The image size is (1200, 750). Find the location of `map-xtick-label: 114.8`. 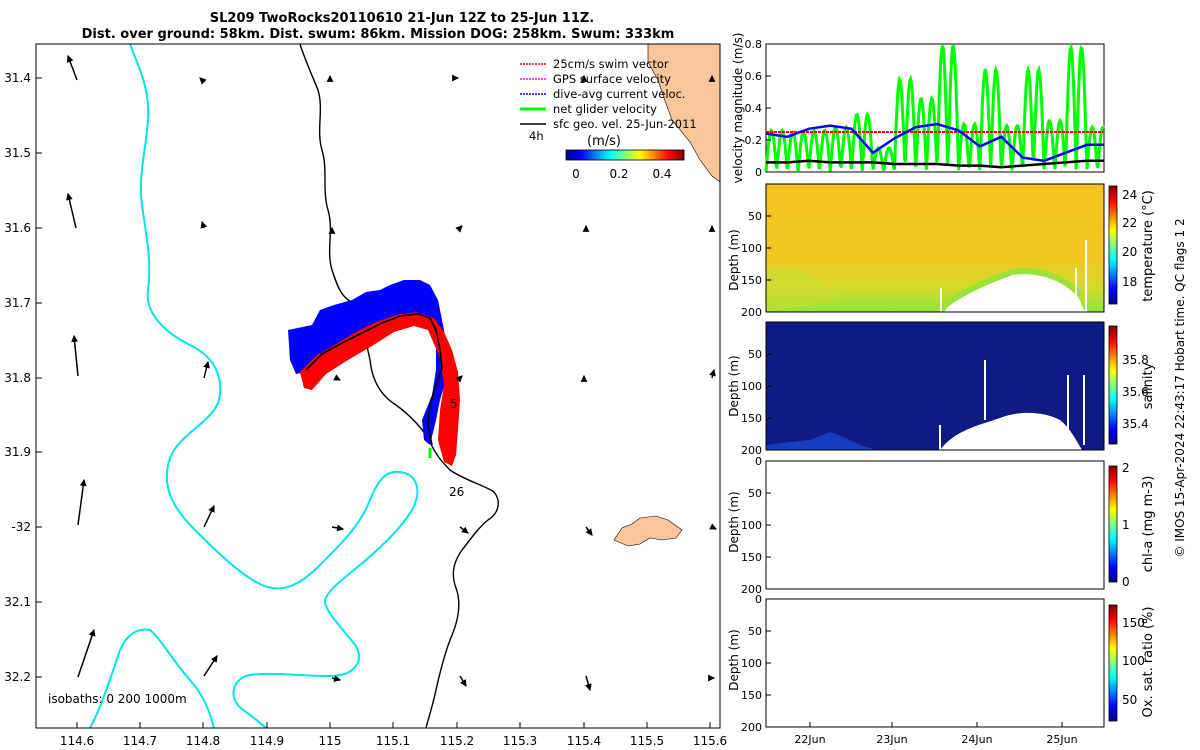

map-xtick-label: 114.8 is located at coordinates (203, 741).